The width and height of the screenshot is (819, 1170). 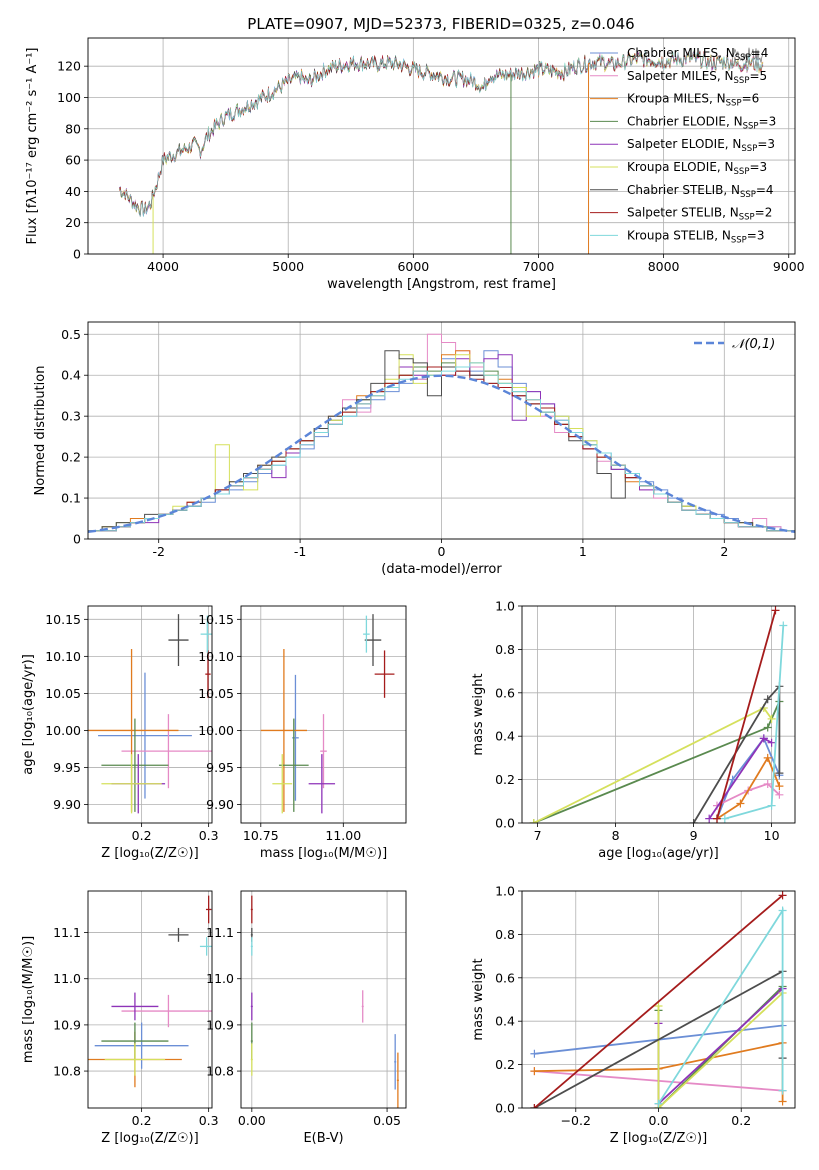 I want to click on xtick-label: 4000, so click(x=163, y=266).